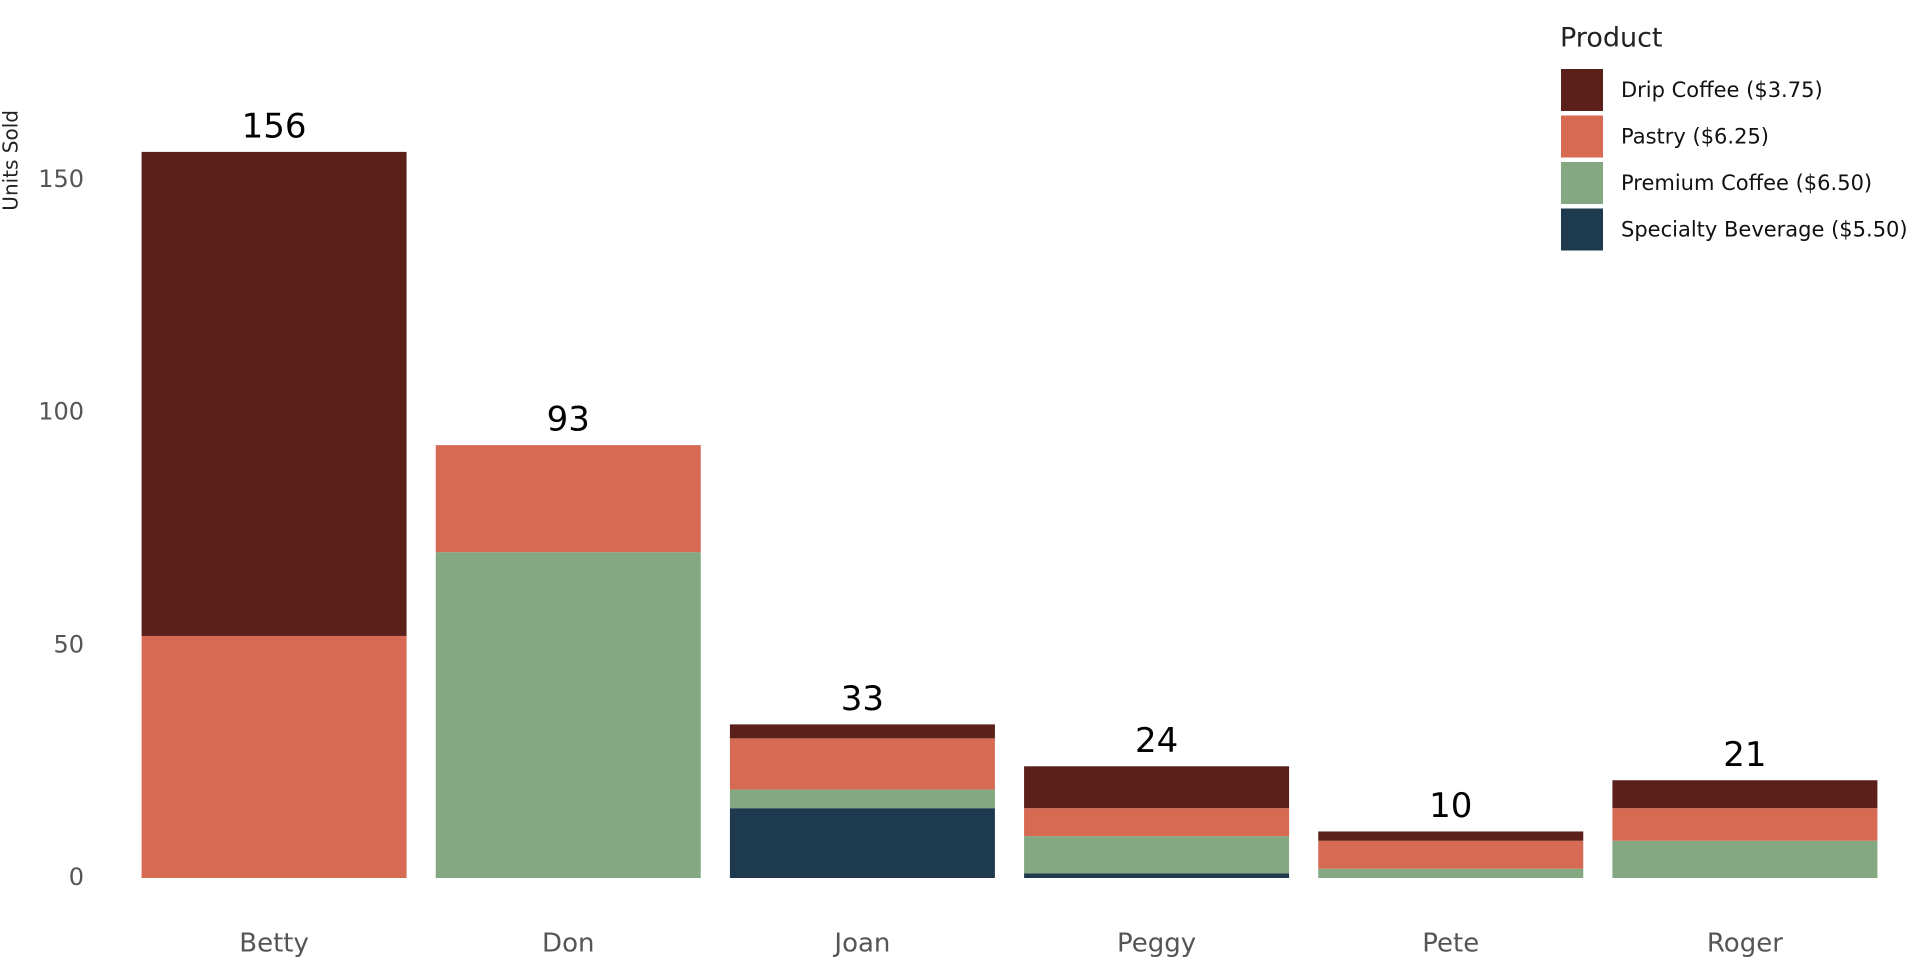 The height and width of the screenshot is (960, 1920). I want to click on x-tick-label: Peggy, so click(1156, 944).